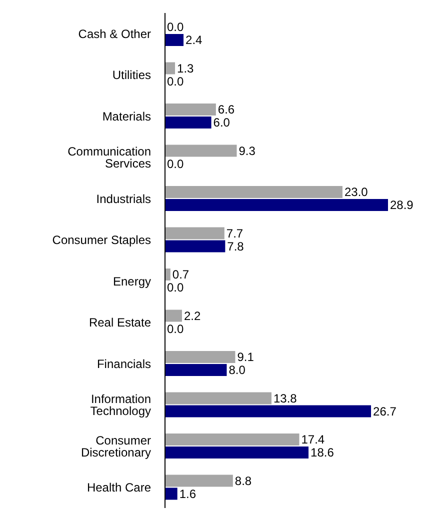  Describe the element at coordinates (115, 446) in the screenshot. I see `y-tick-label: Consumer Discretionary` at that location.